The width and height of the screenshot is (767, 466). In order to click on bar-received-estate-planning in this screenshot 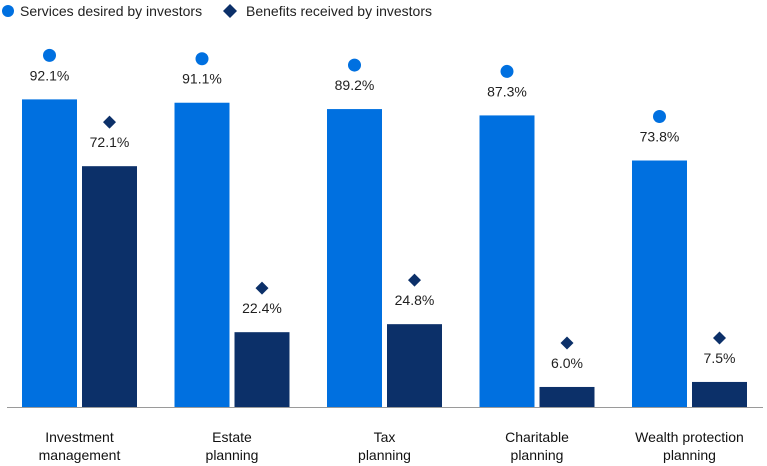, I will do `click(262, 369)`.